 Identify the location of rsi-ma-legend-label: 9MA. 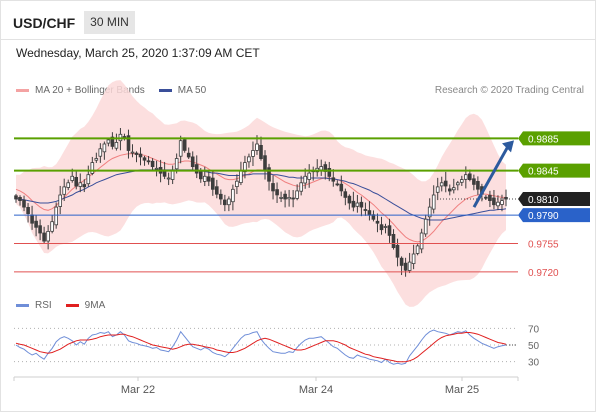
(95, 305).